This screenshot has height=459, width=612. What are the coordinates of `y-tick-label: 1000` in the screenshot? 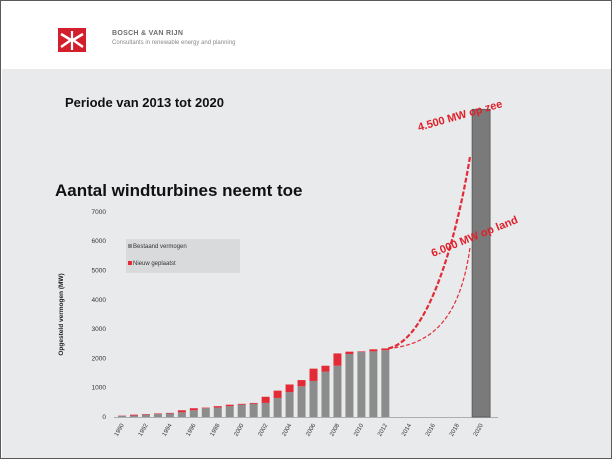 It's located at (99, 388).